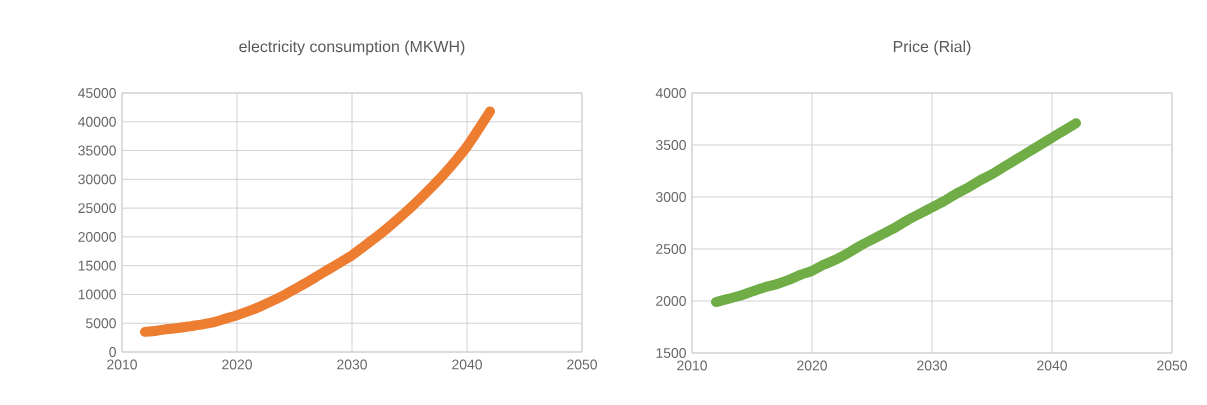 The width and height of the screenshot is (1207, 405). I want to click on chart-title: Price (Rial), so click(932, 48).